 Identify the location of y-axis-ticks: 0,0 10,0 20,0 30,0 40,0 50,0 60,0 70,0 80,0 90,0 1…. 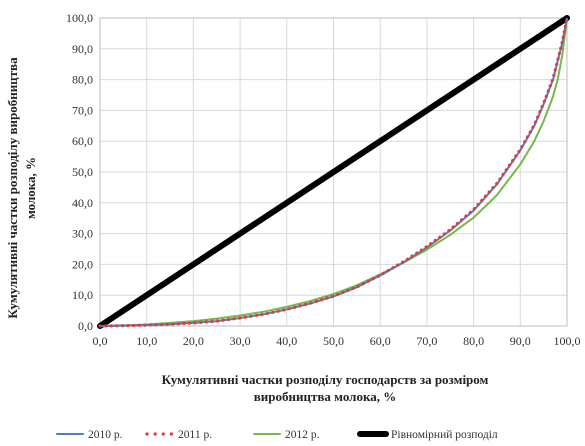
(79, 172).